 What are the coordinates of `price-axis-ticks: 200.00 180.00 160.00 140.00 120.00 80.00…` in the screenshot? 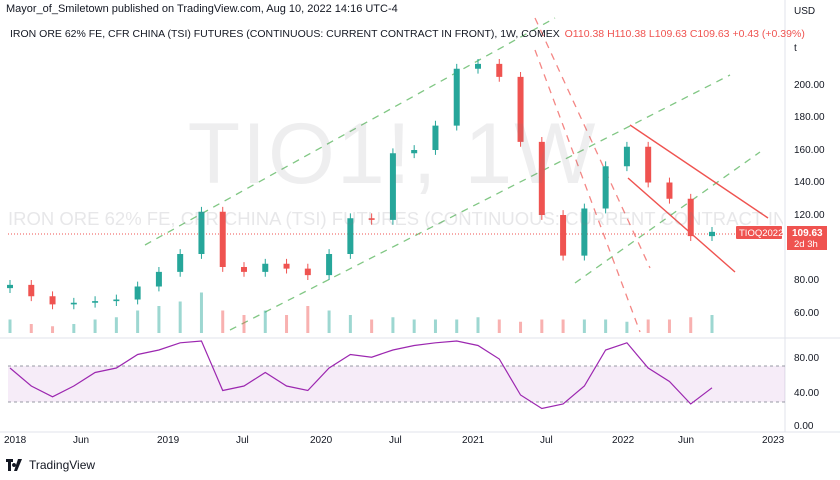 It's located at (809, 199).